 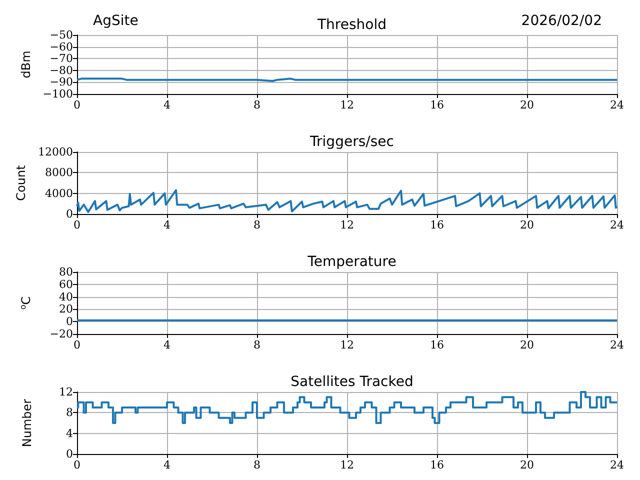 What do you see at coordinates (352, 382) in the screenshot?
I see `chart-title: Satellites Tracked` at bounding box center [352, 382].